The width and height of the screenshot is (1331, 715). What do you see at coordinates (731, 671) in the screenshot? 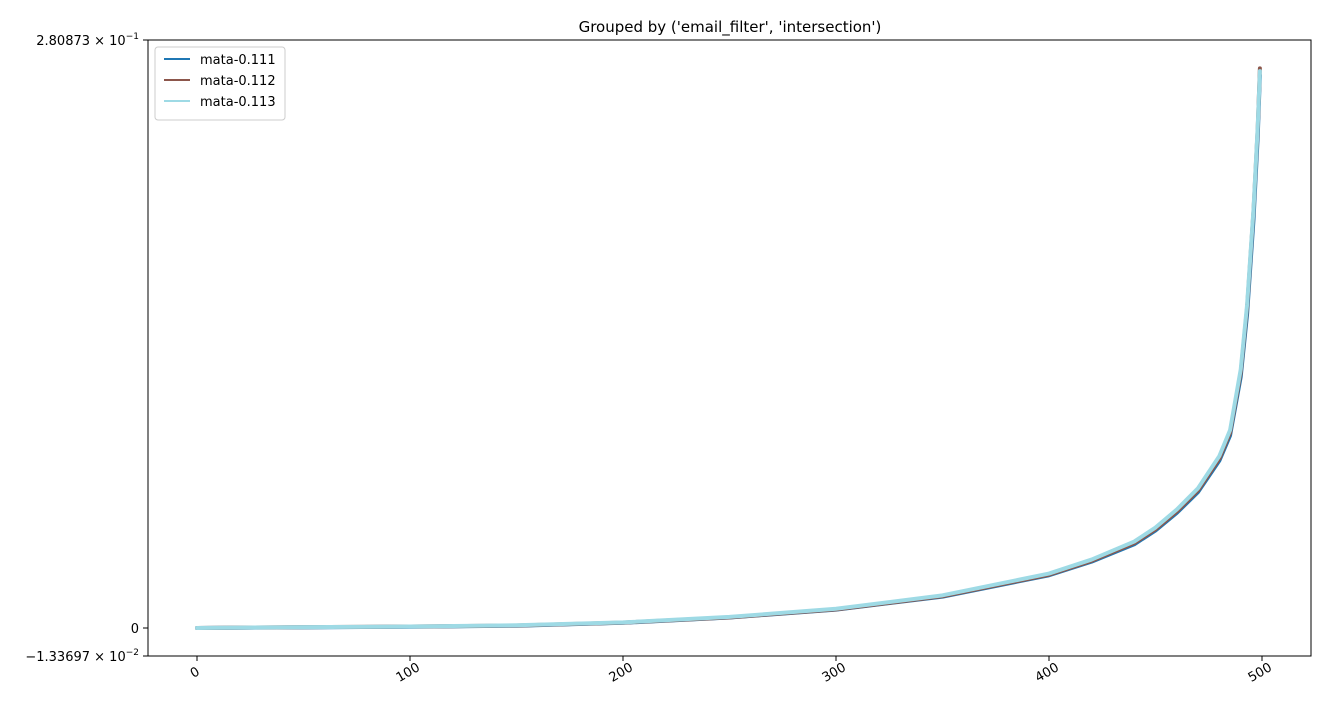
I see `x-axis: 0 100 200 300 400 500` at bounding box center [731, 671].